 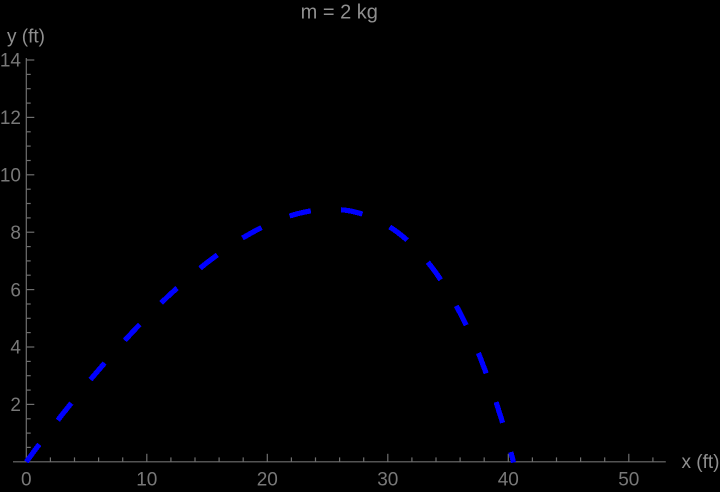 I want to click on svg-text: 4, so click(x=15, y=348).